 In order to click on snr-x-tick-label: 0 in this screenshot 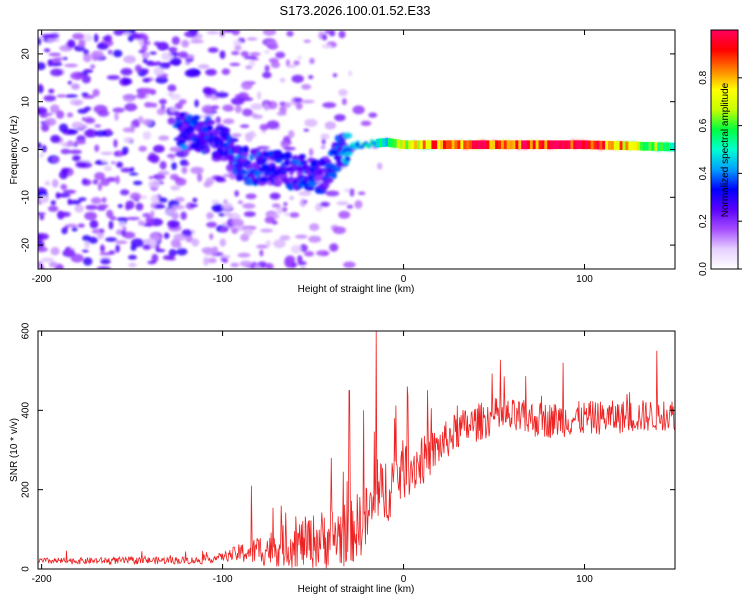, I will do `click(404, 579)`.